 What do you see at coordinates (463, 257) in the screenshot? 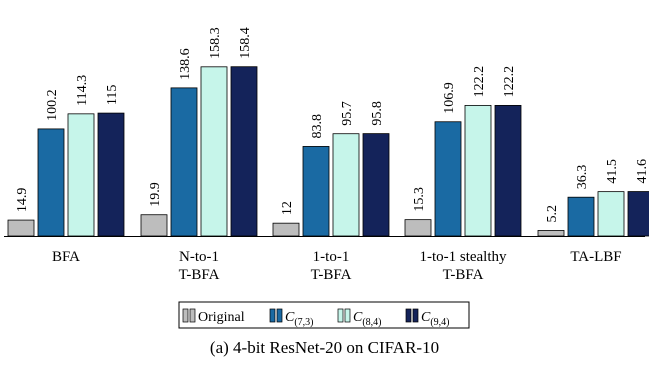
I see `category-label: 1-to-1 stealthy` at bounding box center [463, 257].